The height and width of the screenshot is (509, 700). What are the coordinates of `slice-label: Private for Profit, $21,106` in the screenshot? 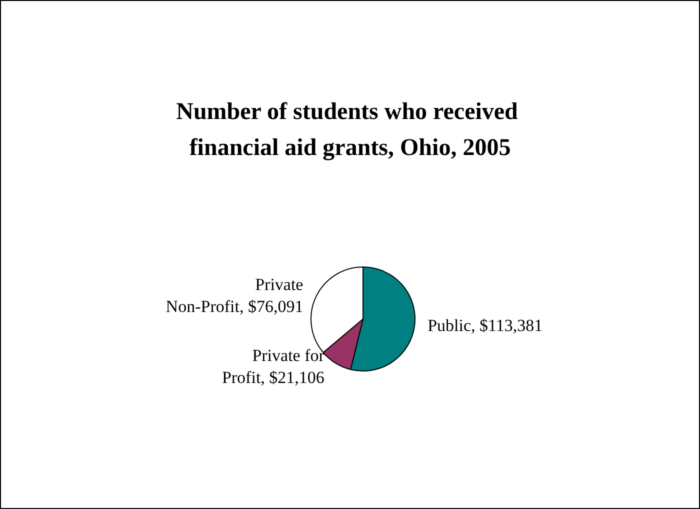 It's located at (273, 367).